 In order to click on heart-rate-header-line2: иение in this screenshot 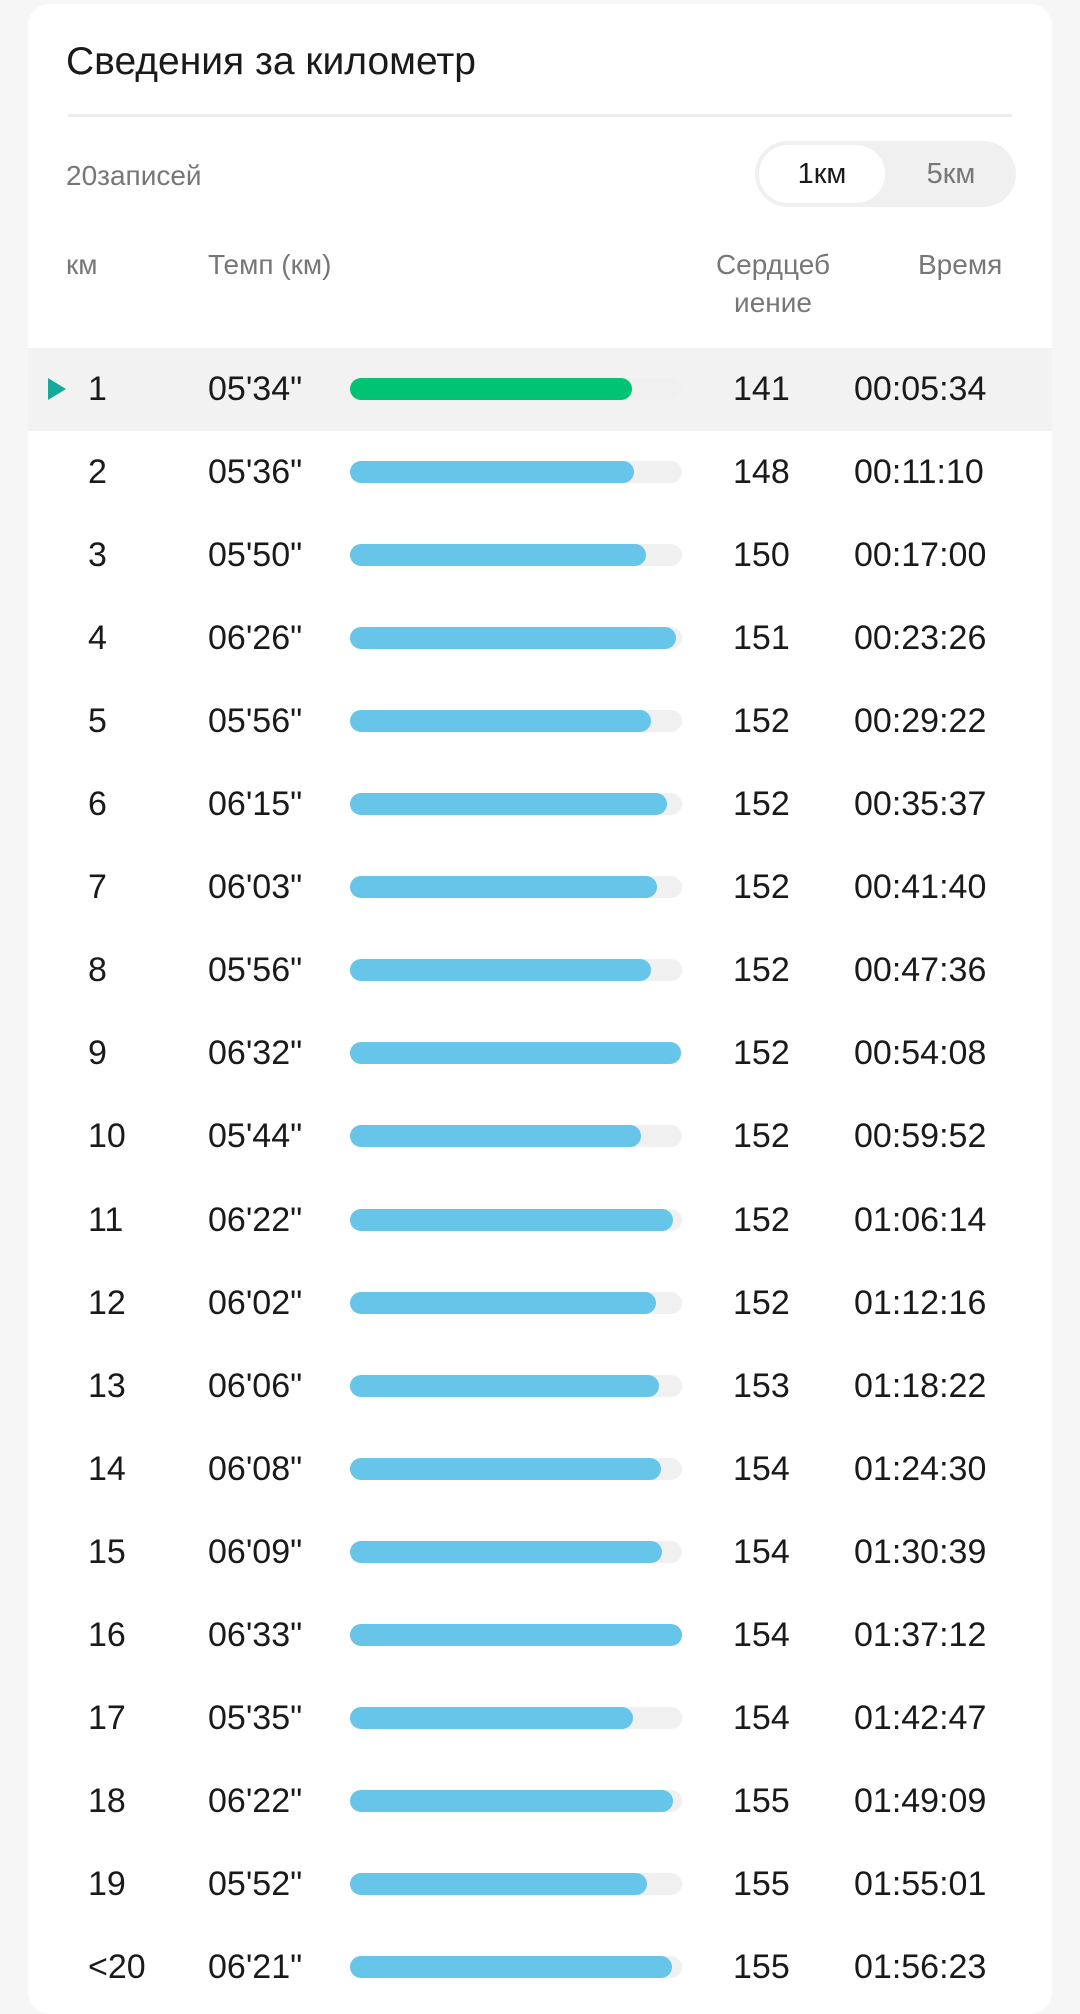, I will do `click(773, 302)`.